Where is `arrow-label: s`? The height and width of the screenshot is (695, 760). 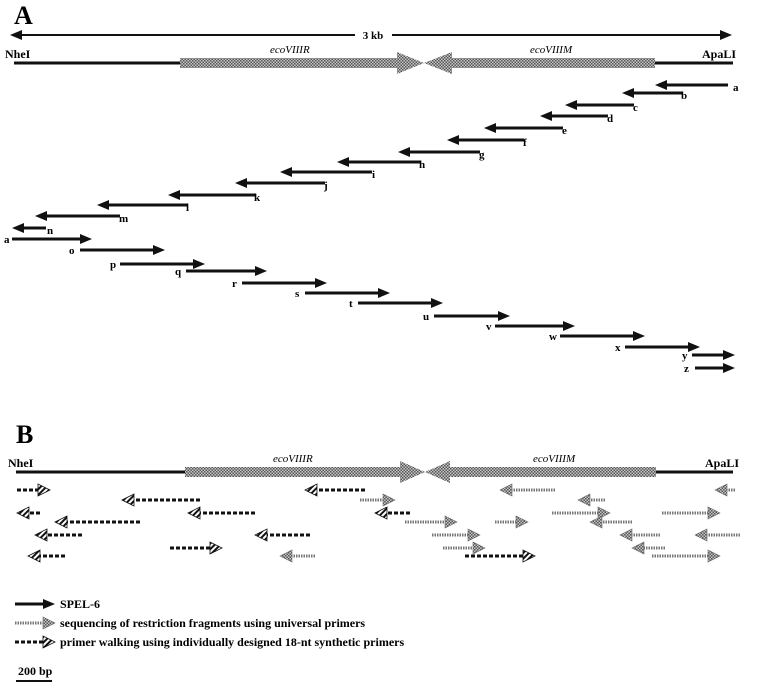 arrow-label: s is located at coordinates (297, 294).